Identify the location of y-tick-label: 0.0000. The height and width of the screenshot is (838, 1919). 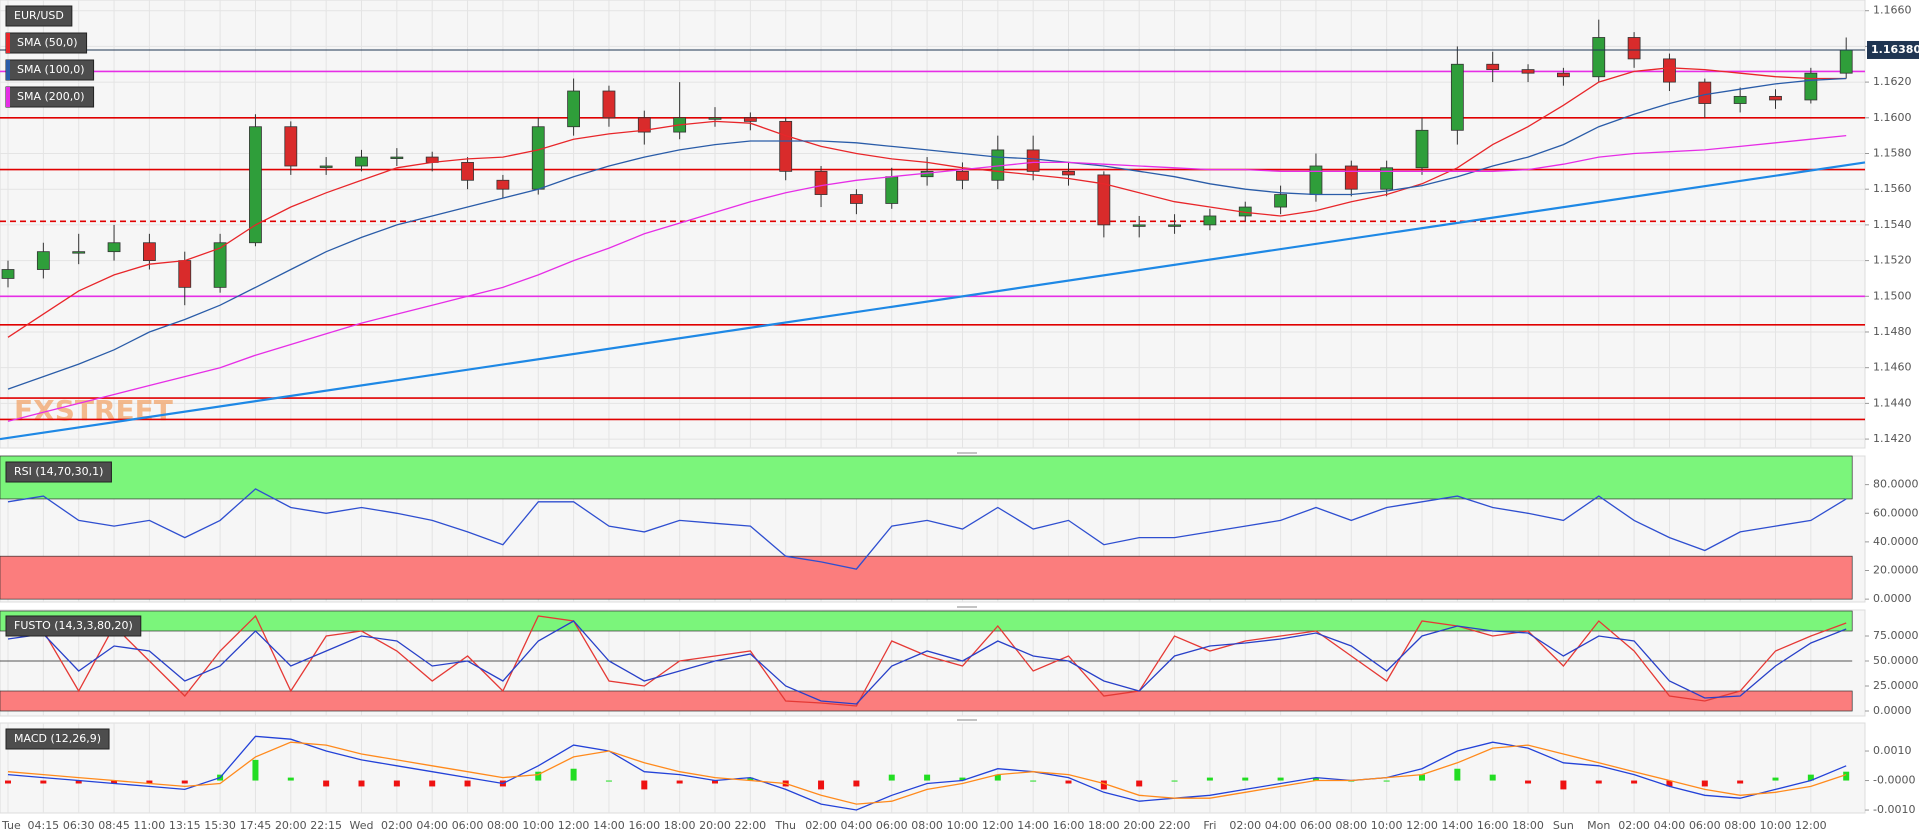
(1892, 598).